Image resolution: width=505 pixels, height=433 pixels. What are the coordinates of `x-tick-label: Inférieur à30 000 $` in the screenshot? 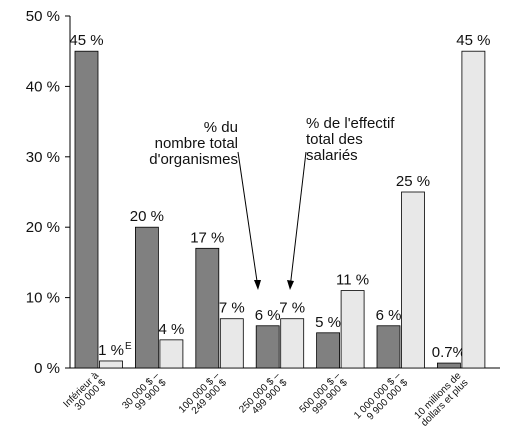 It's located at (85, 393).